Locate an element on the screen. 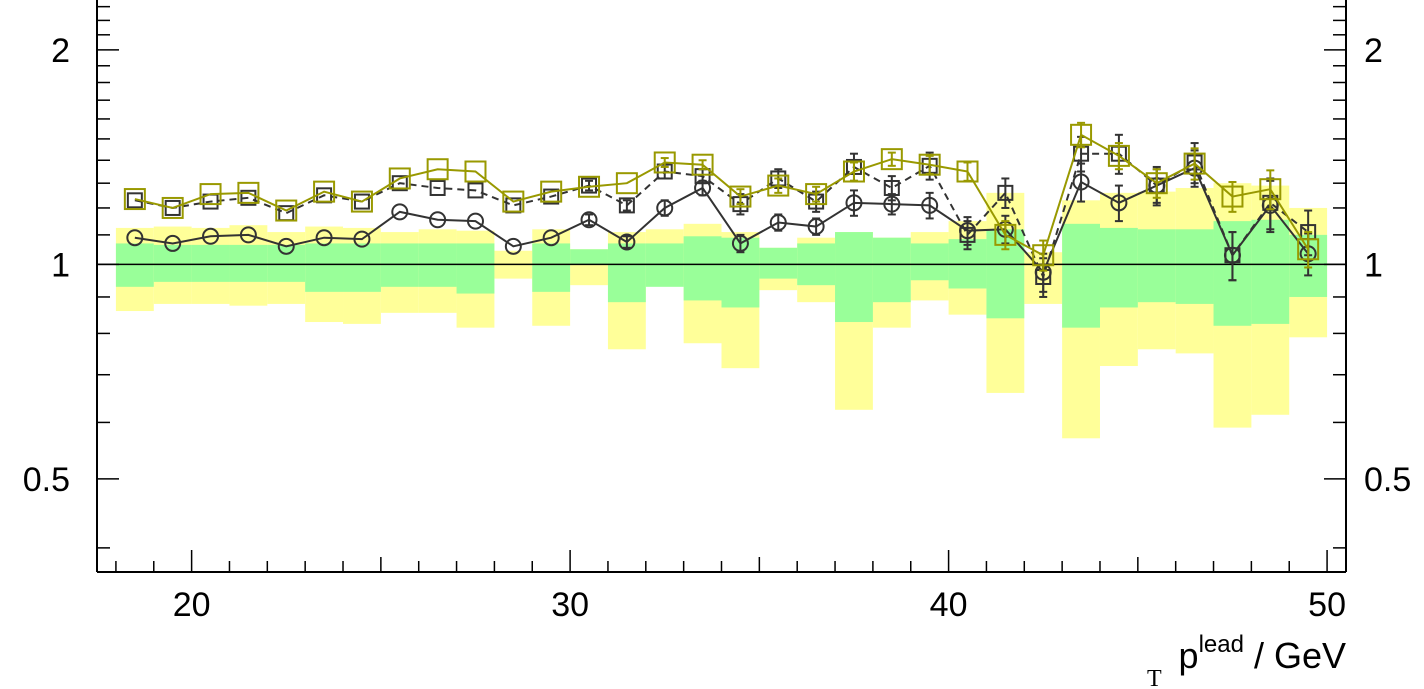 This screenshot has width=1424, height=689. x-tick-label: 50 is located at coordinates (1327, 605).